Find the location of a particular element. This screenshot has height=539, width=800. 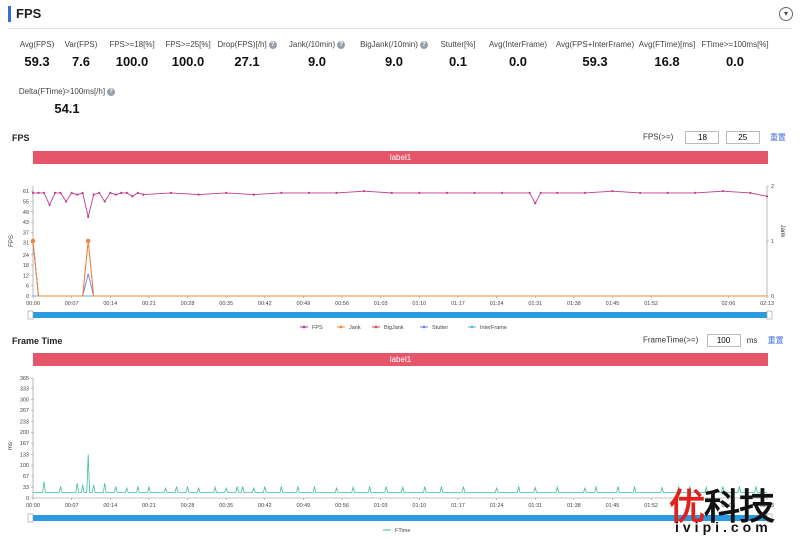

stat-label-row: Delta(FTime)>100ms[/h]? is located at coordinates (67, 91).